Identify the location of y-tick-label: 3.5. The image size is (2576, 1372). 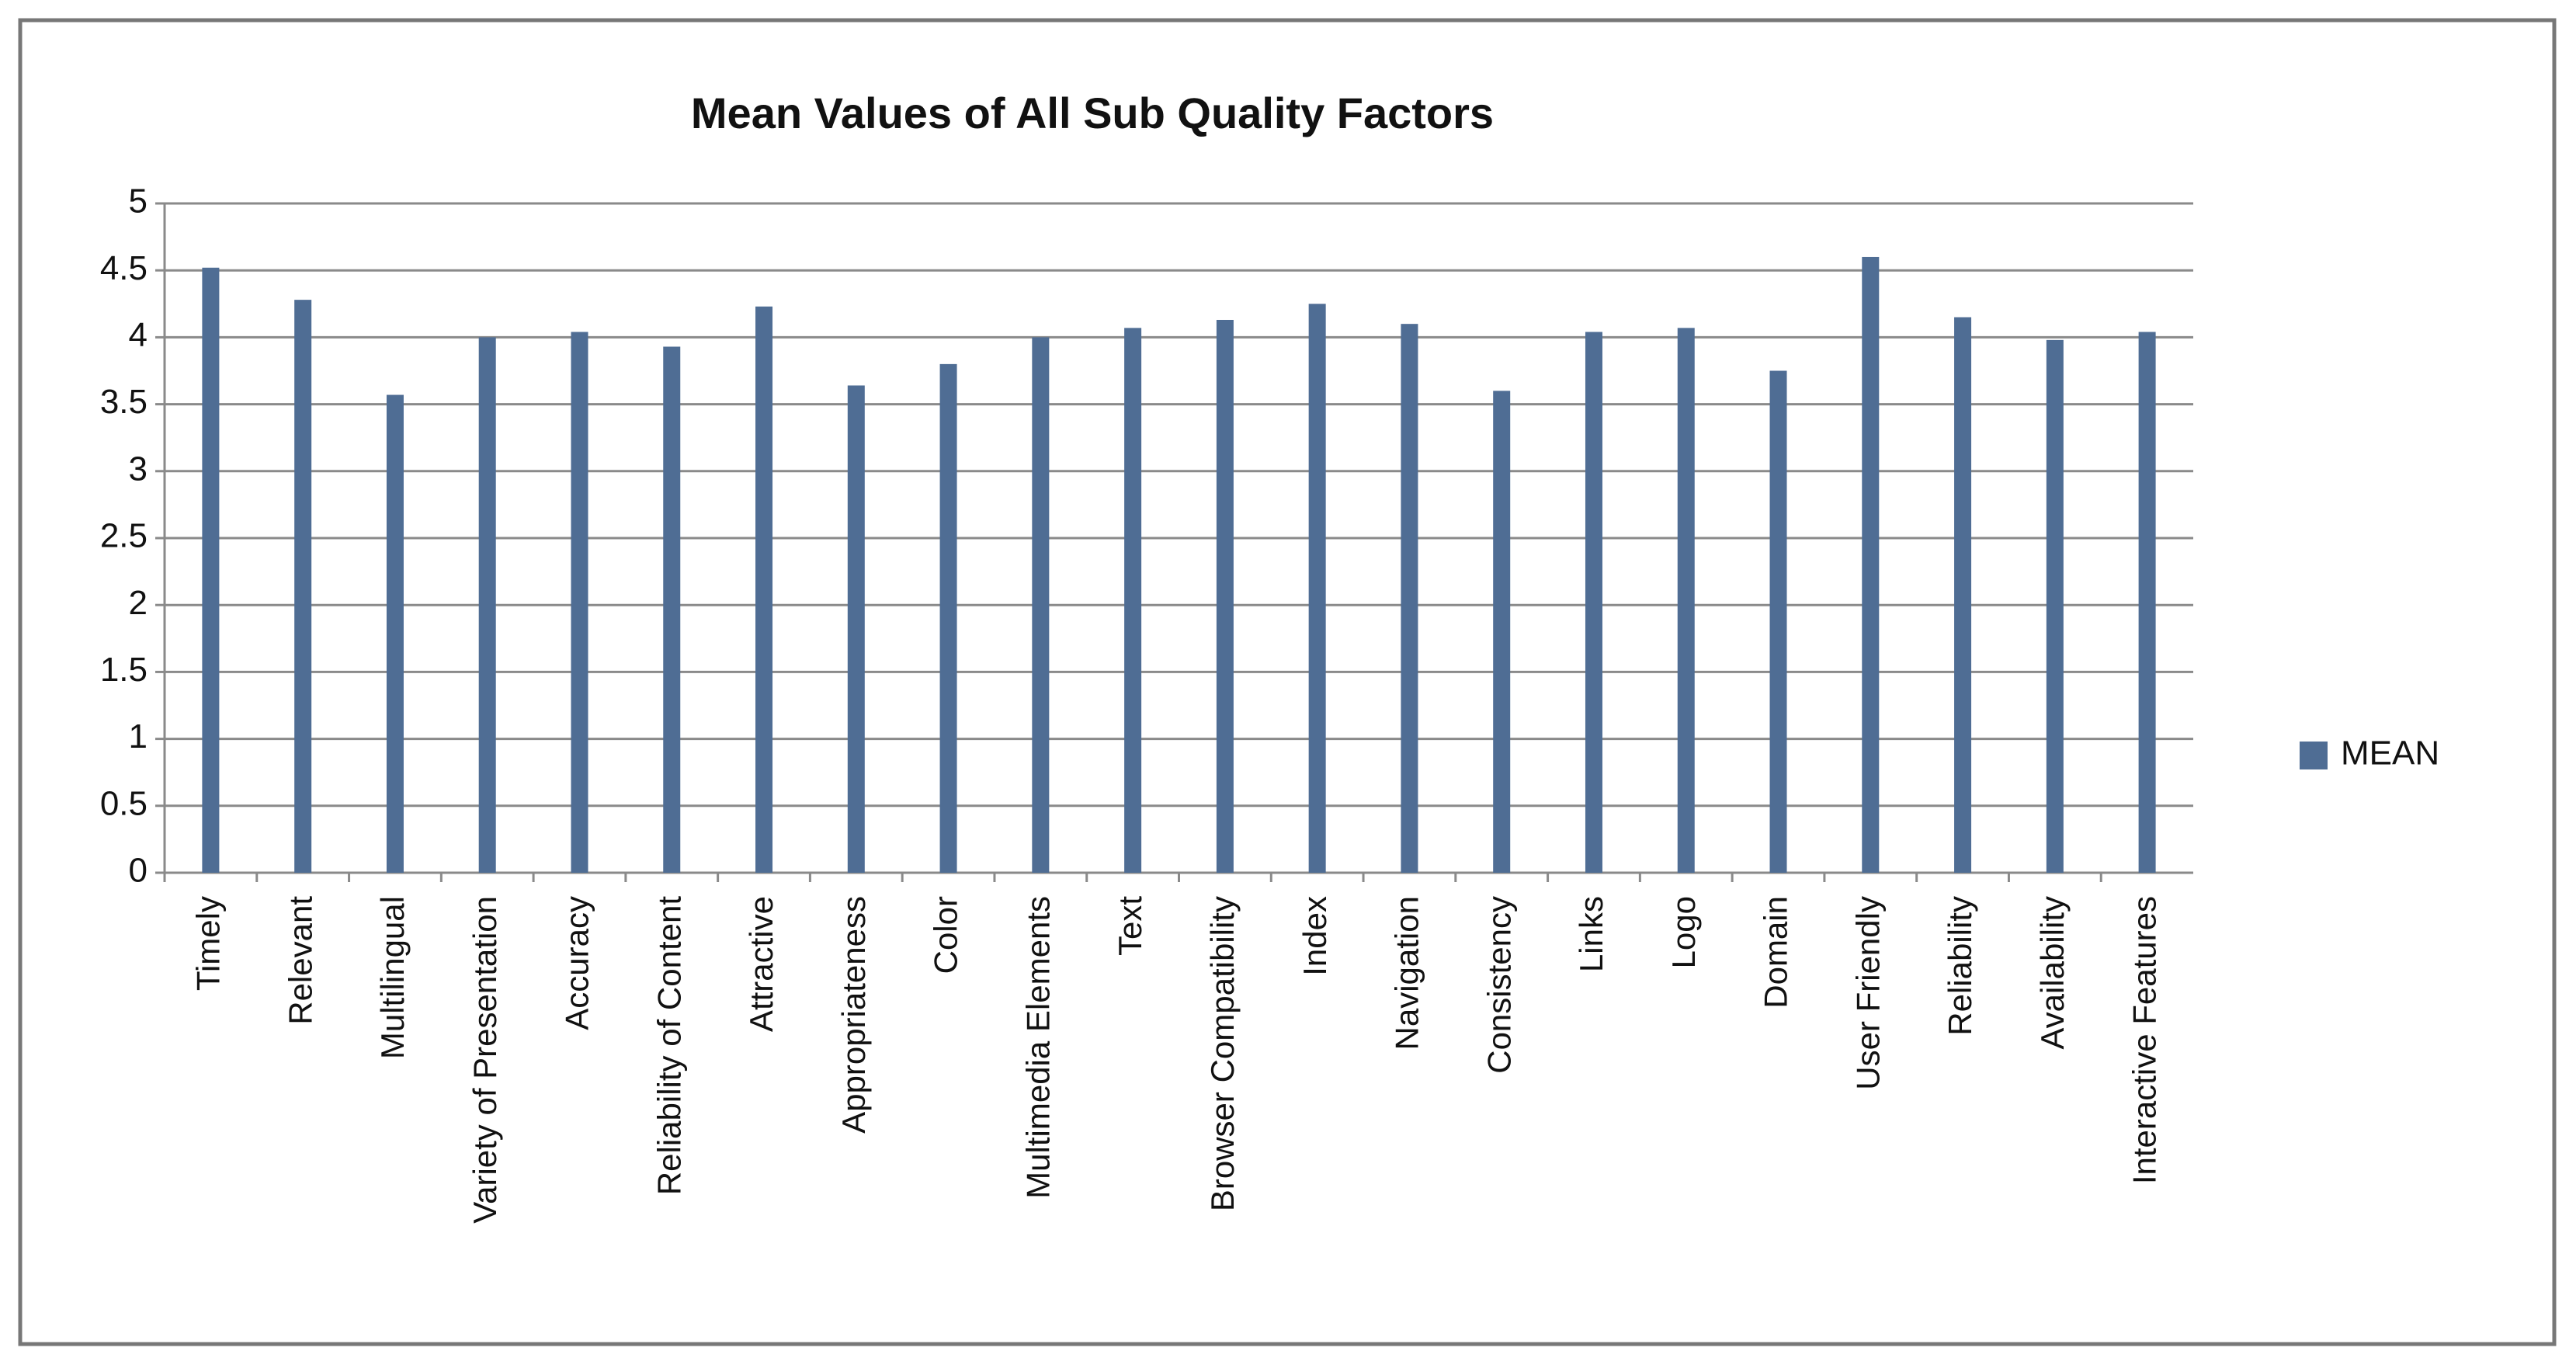
(124, 402).